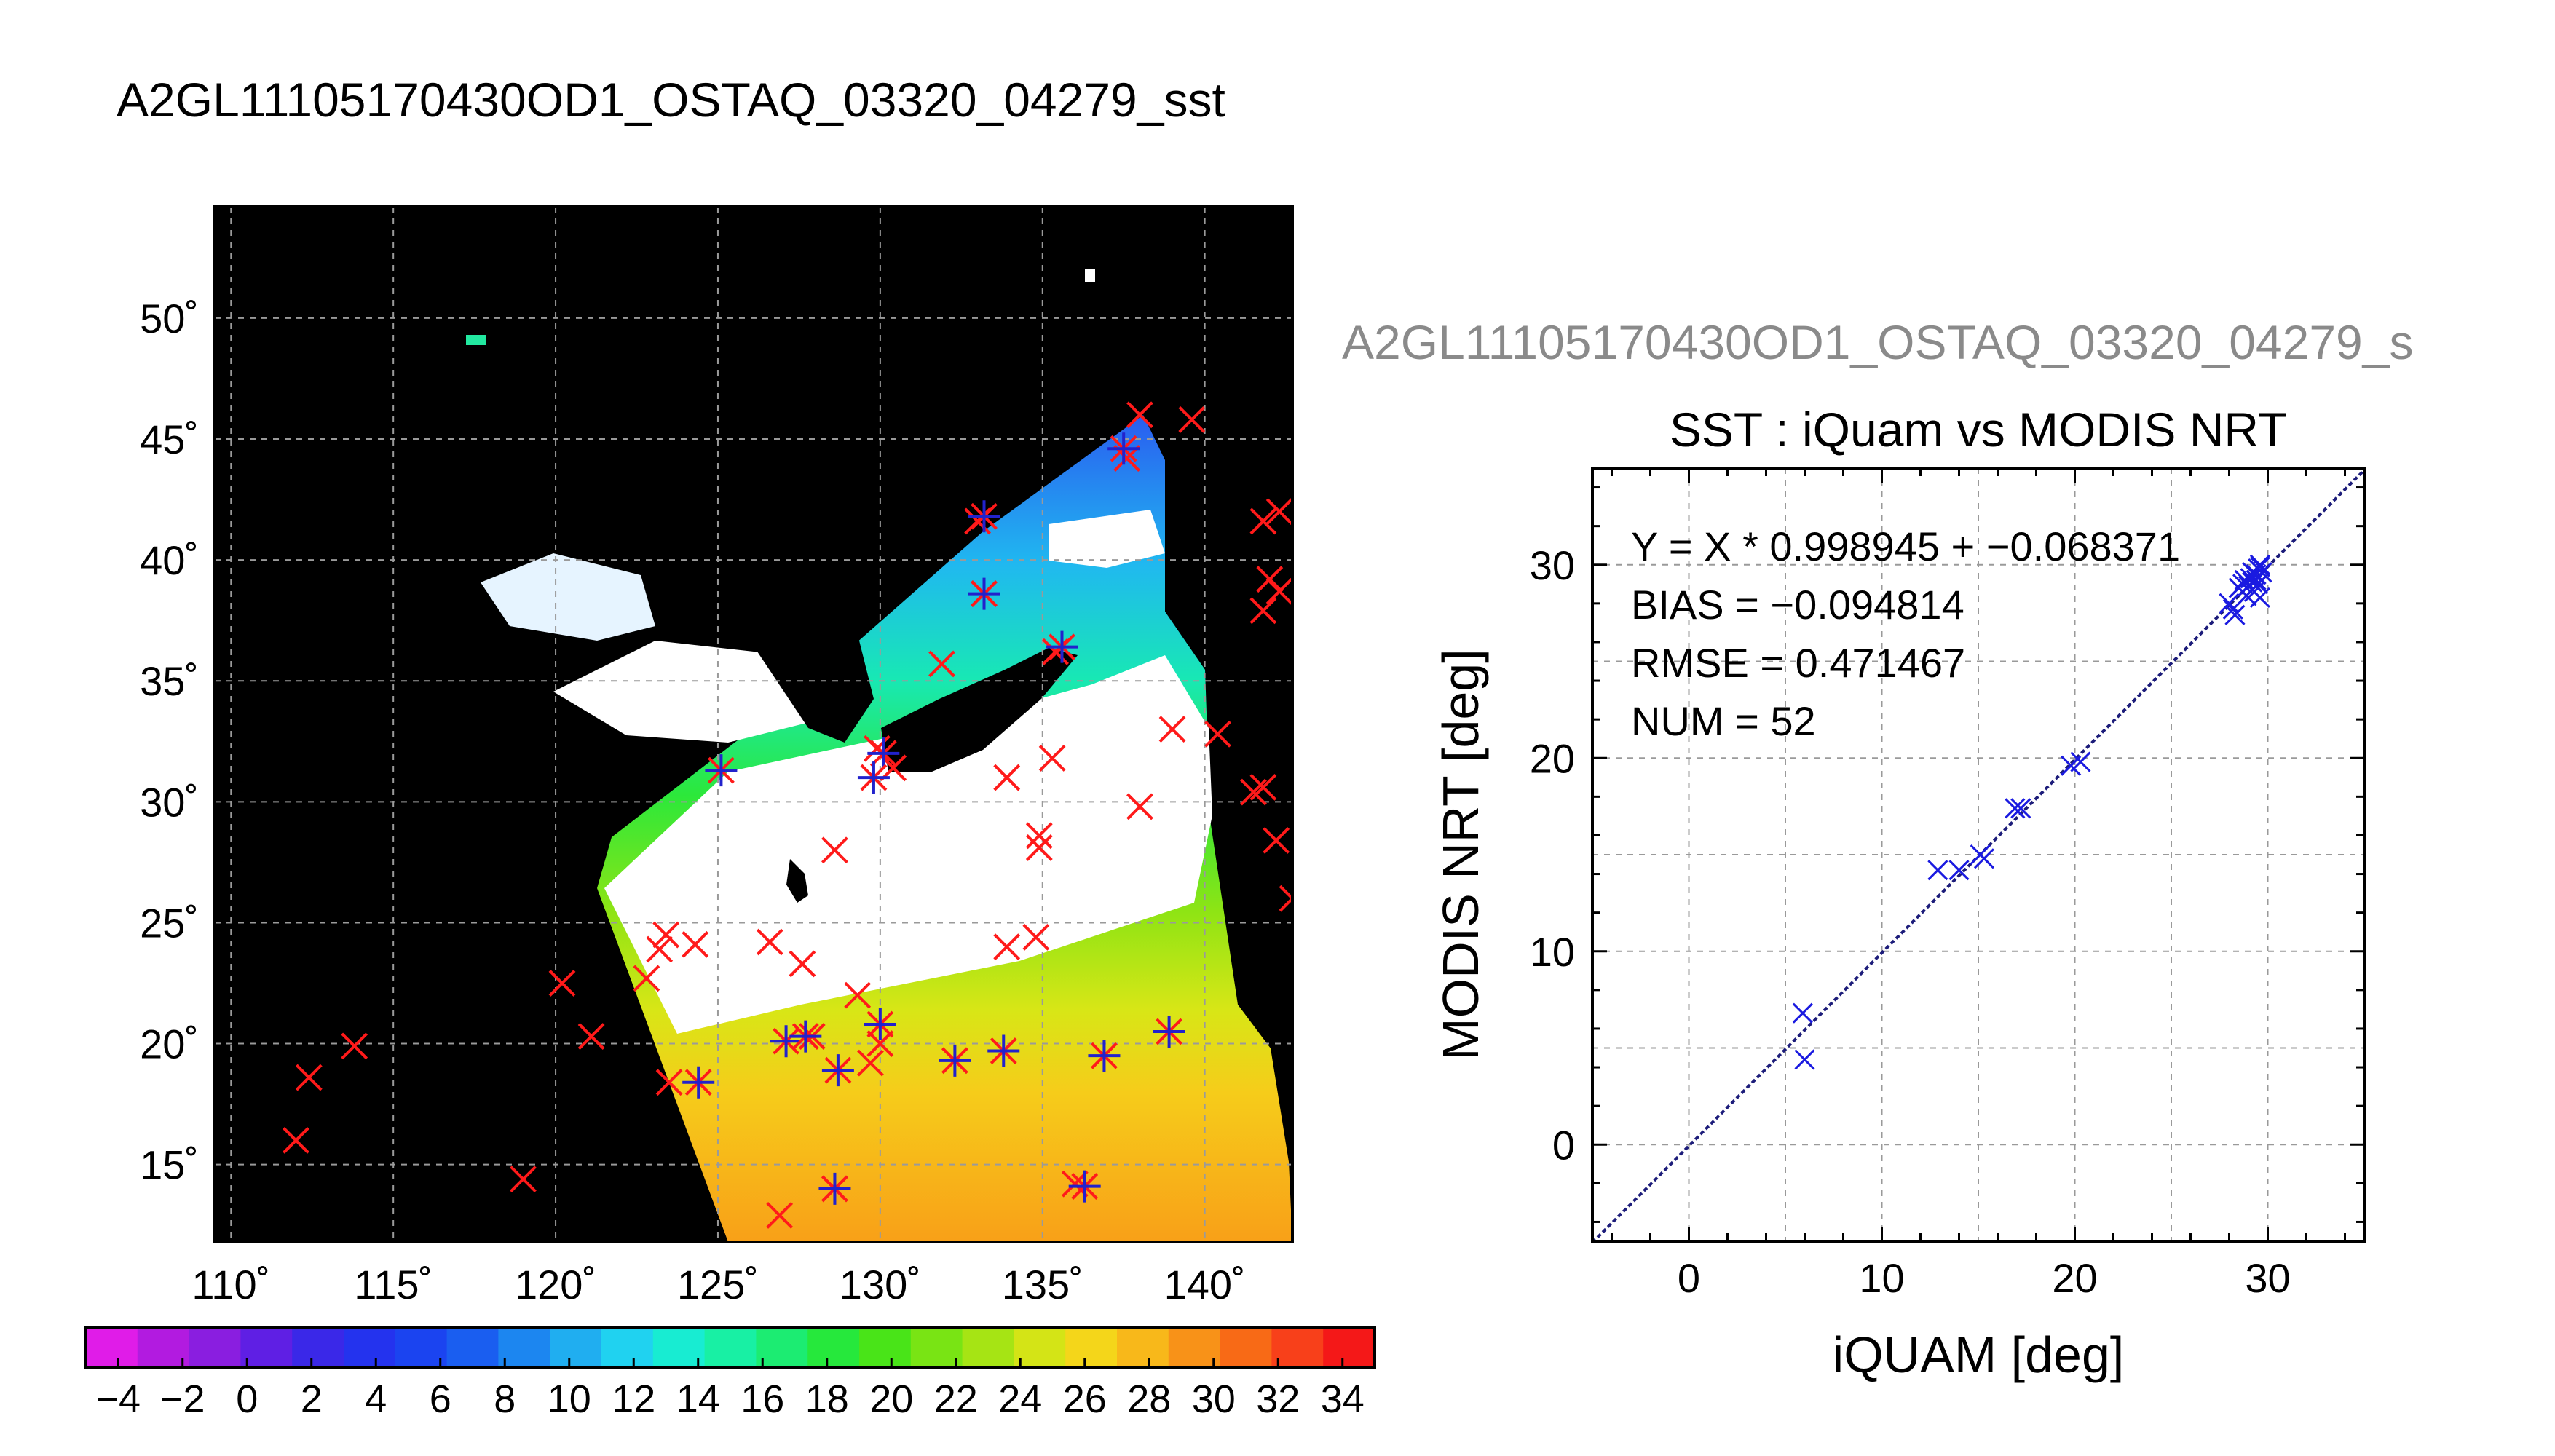 The image size is (2555, 1456). Describe the element at coordinates (1798, 663) in the screenshot. I see `rmse-value: RMSE = 0.471467` at that location.